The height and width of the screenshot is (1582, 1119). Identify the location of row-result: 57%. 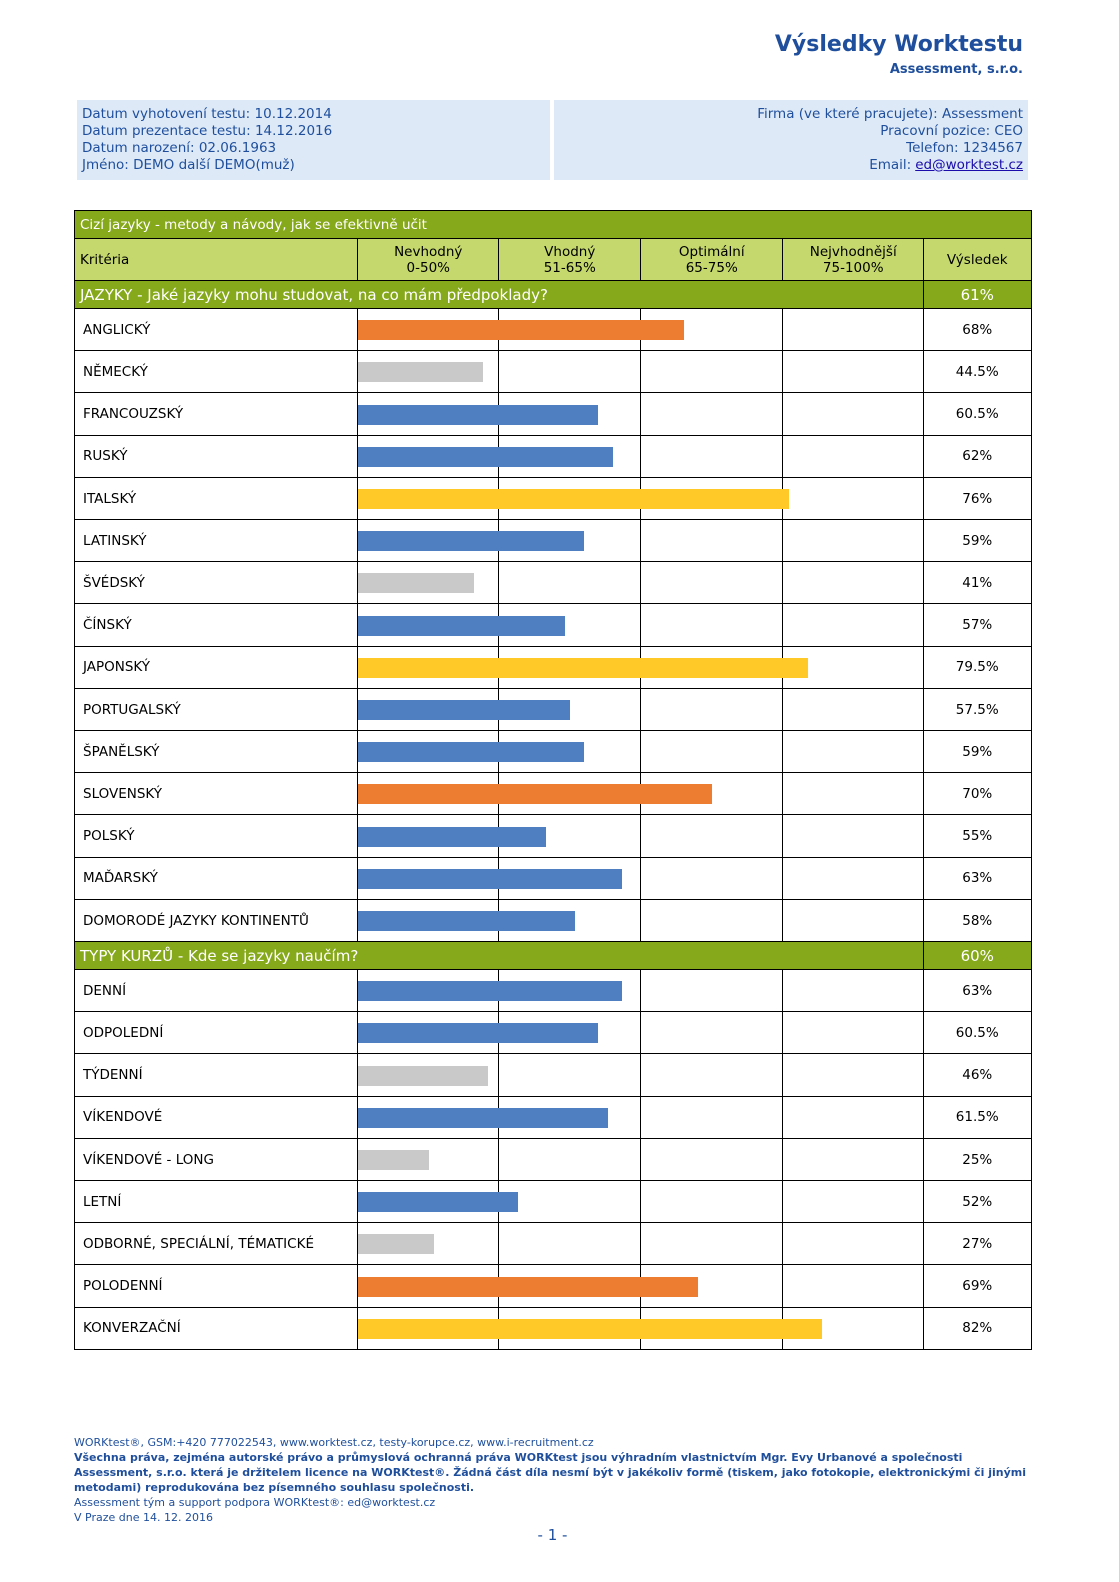
(977, 625).